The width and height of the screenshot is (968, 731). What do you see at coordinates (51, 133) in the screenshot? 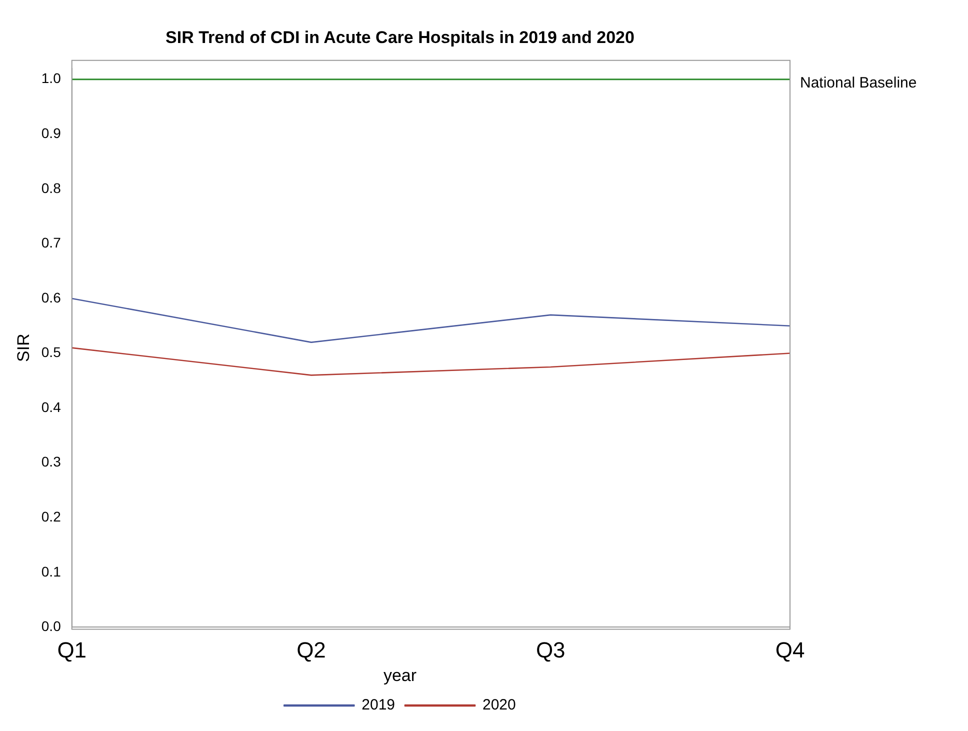
I see `y-tick-label: 0.9` at bounding box center [51, 133].